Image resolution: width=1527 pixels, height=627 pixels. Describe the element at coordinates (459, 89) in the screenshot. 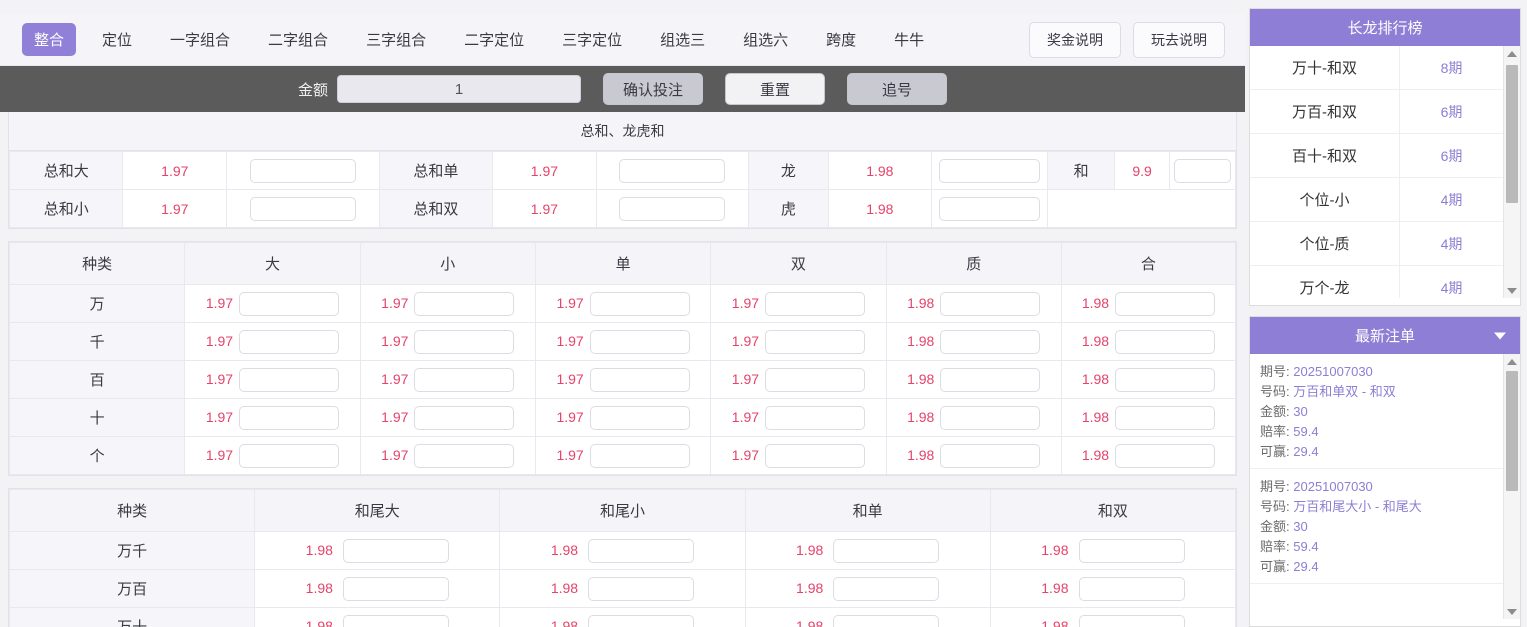

I see `amount-input` at that location.